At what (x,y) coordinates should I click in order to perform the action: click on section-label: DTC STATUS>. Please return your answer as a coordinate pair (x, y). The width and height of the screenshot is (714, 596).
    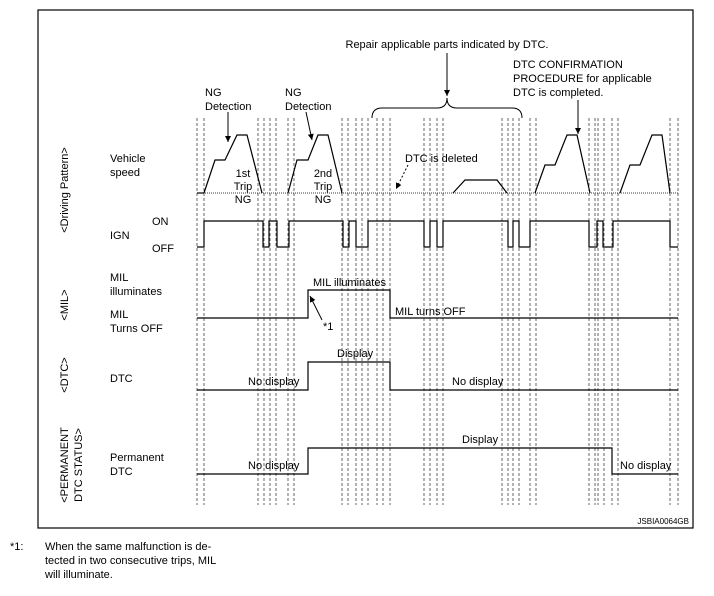
    Looking at the image, I should click on (79, 465).